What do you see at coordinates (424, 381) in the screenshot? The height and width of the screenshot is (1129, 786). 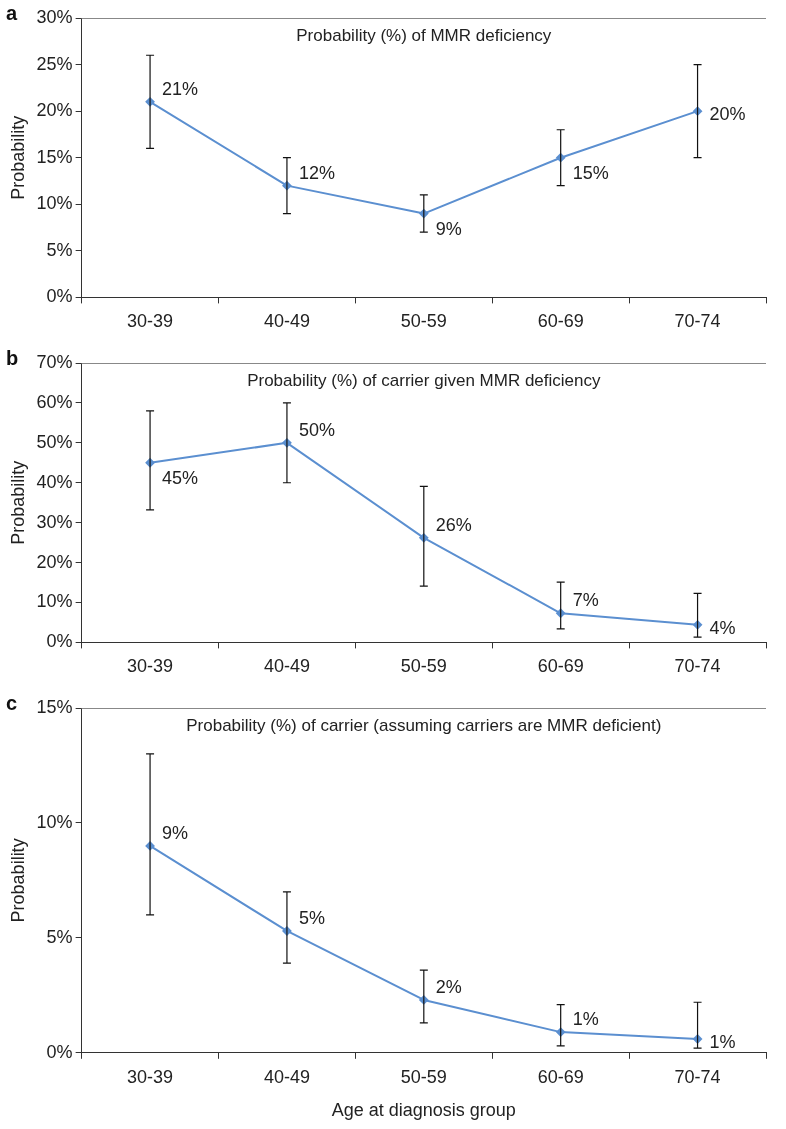 I see `text: Probability (%) of carrier given MMR deficiency` at bounding box center [424, 381].